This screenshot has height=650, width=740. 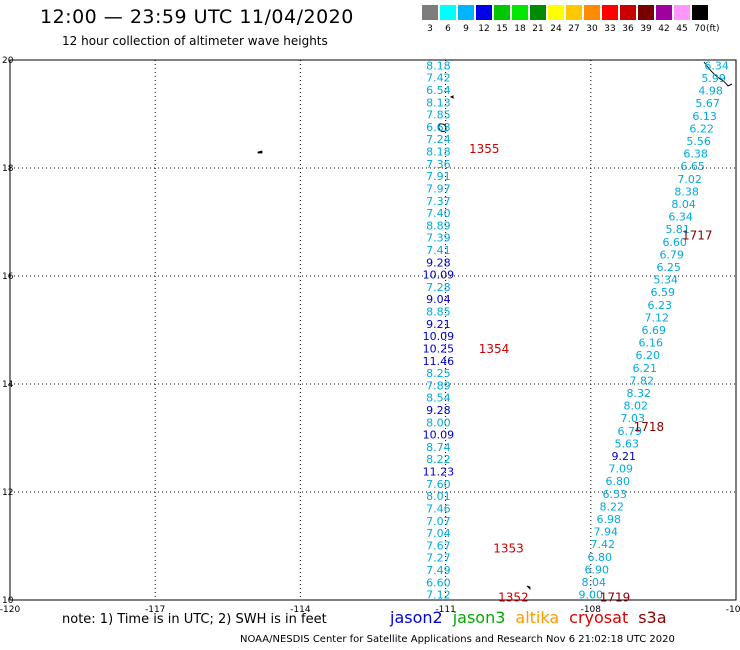 What do you see at coordinates (574, 29) in the screenshot?
I see `legend-label: 27` at bounding box center [574, 29].